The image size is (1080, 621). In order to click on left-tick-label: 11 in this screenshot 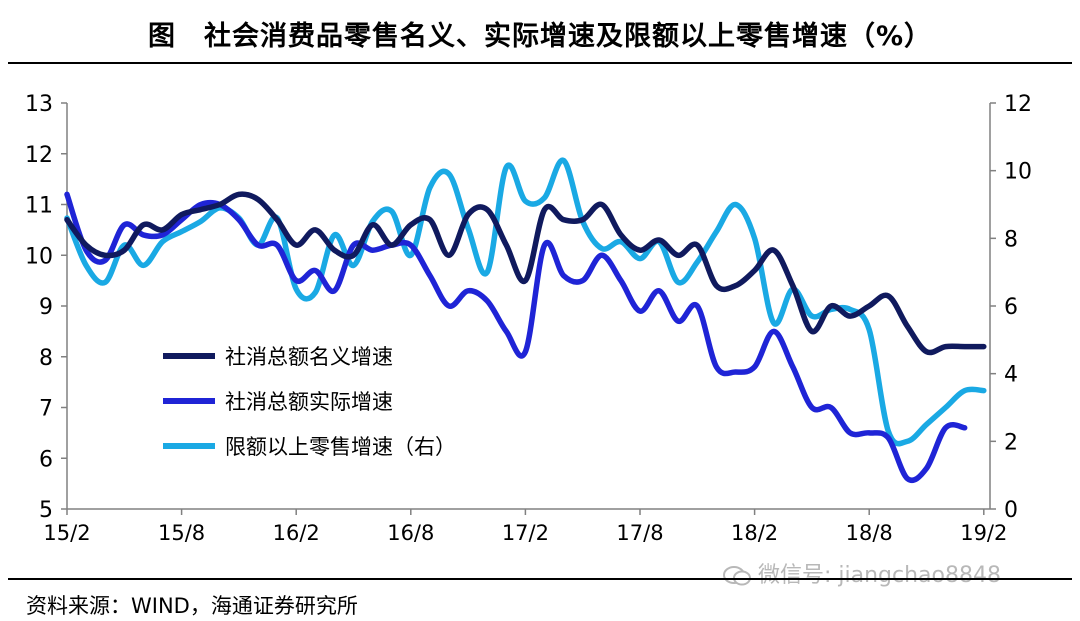, I will do `click(39, 206)`.